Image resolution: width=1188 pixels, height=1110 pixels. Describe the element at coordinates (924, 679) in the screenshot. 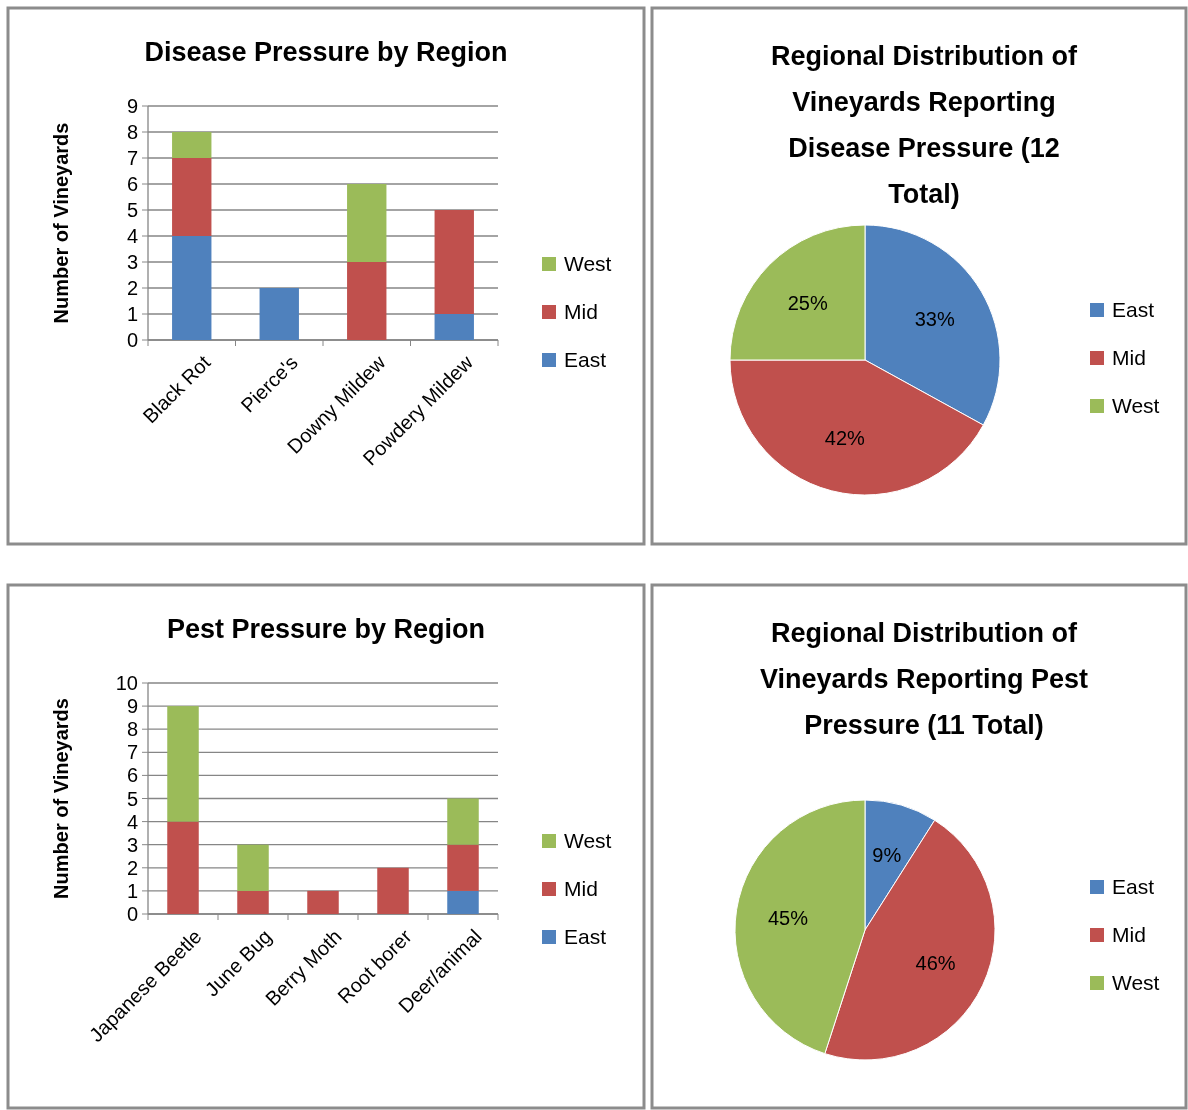

I see `chart-title: Regional Distribution of Vineyards Reporting Pest Pressure (11 Total)` at that location.